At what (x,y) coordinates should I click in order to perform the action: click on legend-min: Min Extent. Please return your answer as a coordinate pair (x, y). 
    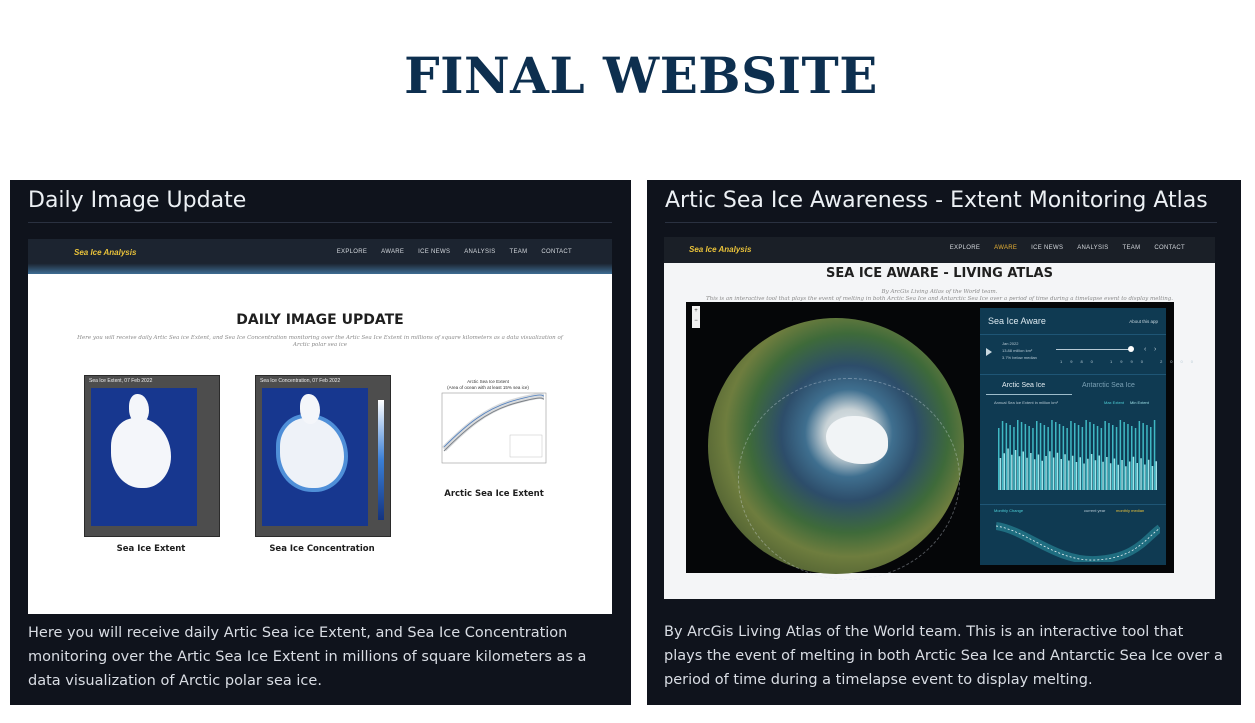
    Looking at the image, I should click on (1139, 402).